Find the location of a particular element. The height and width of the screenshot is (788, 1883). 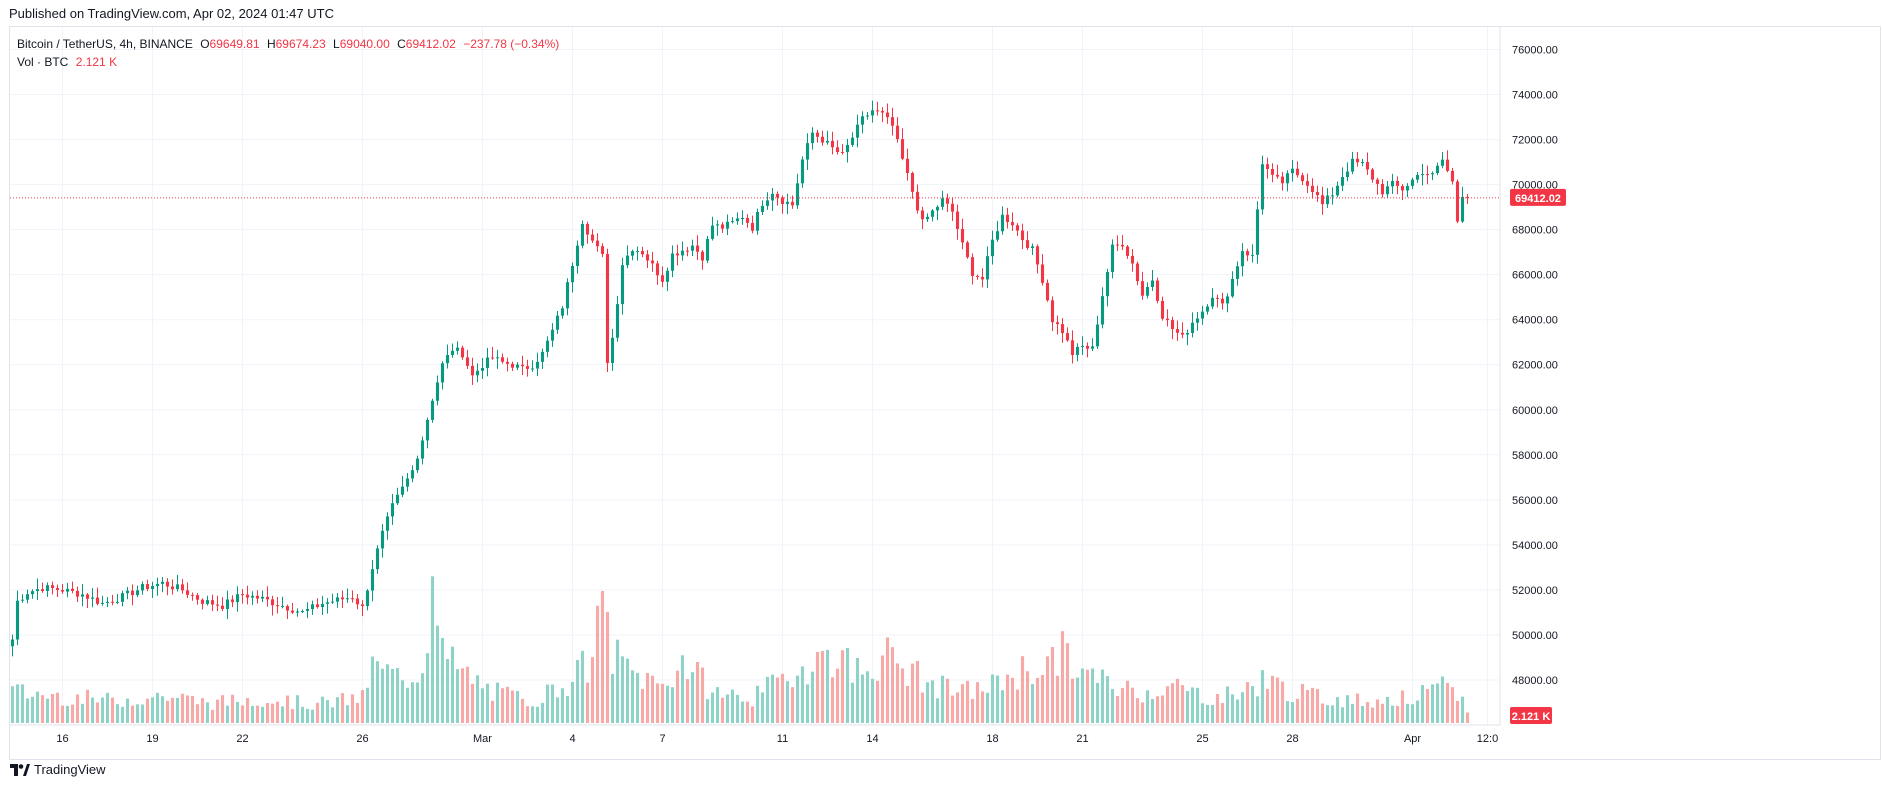

x-tick-label: 4 is located at coordinates (572, 739).